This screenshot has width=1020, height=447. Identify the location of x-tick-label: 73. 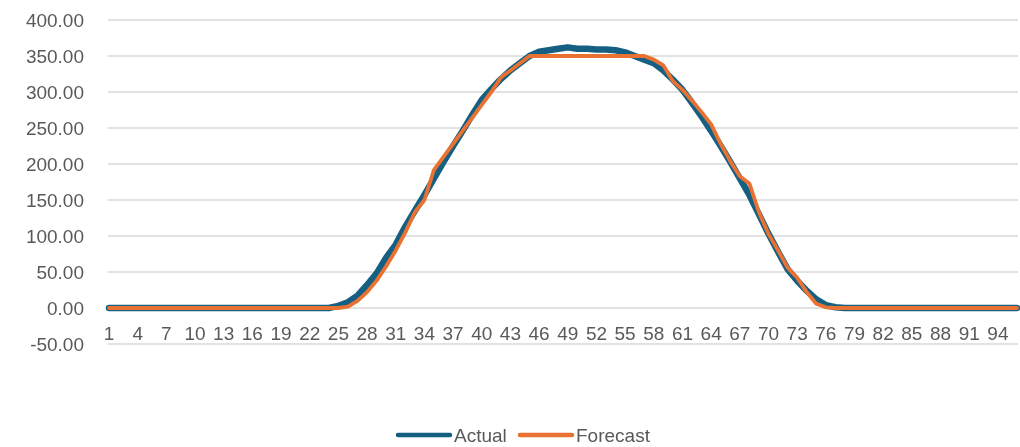
(797, 333).